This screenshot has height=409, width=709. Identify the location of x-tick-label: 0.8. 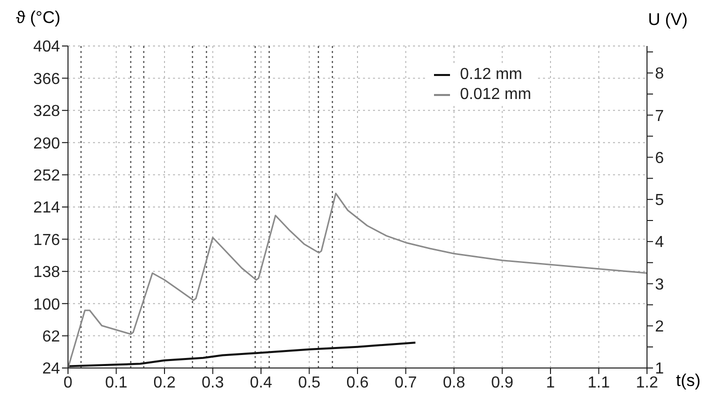
(454, 383).